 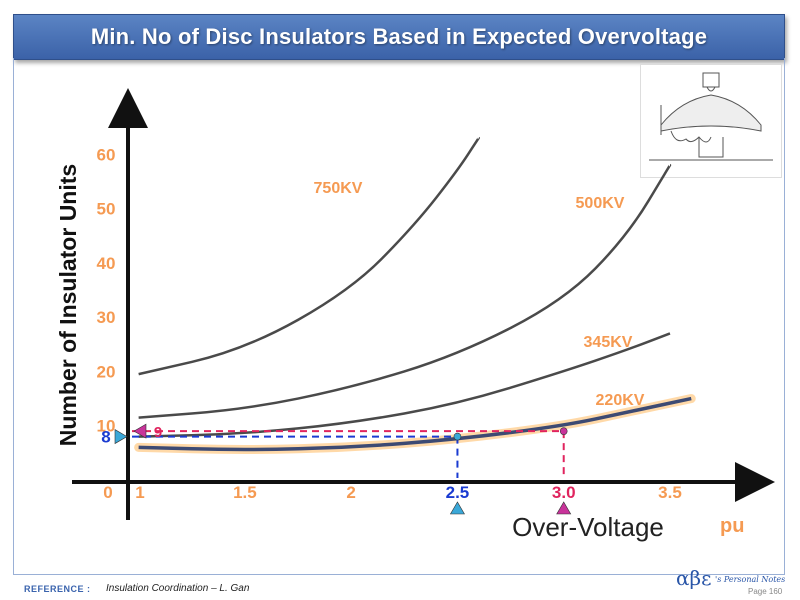 What do you see at coordinates (57, 589) in the screenshot?
I see `footer-reference-label: REFERENCE :` at bounding box center [57, 589].